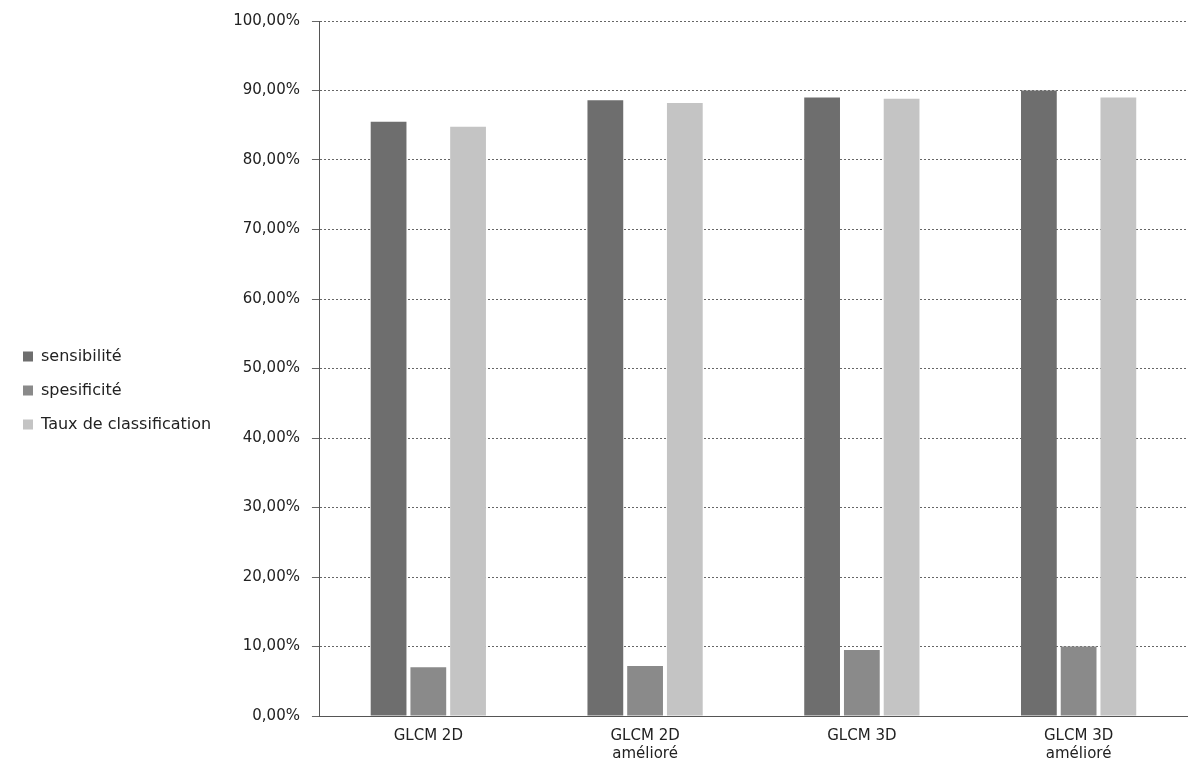  Describe the element at coordinates (1078, 743) in the screenshot. I see `x-tick-label: GLCM 3D amélioré` at that location.